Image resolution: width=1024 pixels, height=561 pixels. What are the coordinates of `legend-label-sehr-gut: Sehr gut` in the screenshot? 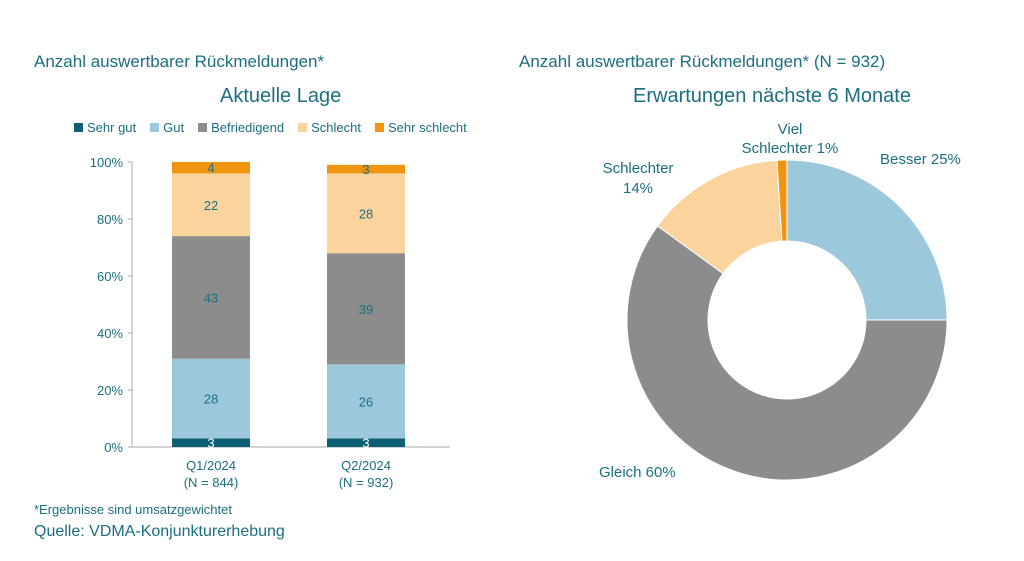 It's located at (112, 127).